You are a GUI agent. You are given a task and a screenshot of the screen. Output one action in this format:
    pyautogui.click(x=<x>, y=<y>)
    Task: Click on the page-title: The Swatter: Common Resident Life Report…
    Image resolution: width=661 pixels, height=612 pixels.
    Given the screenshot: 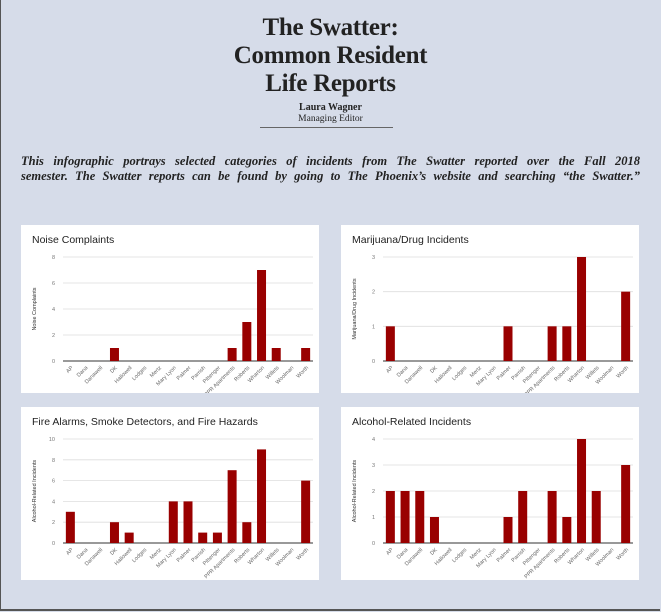 What is the action you would take?
    pyautogui.click(x=330, y=56)
    